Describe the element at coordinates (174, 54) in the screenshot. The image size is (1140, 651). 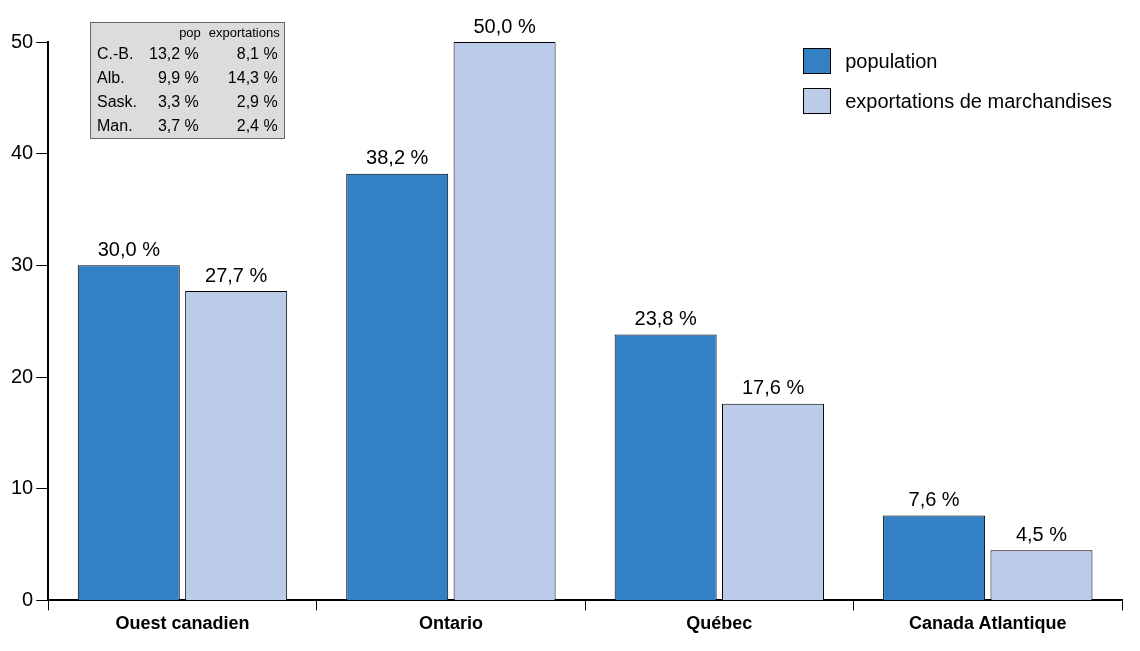
I see `annotation: 13,2 %` at that location.